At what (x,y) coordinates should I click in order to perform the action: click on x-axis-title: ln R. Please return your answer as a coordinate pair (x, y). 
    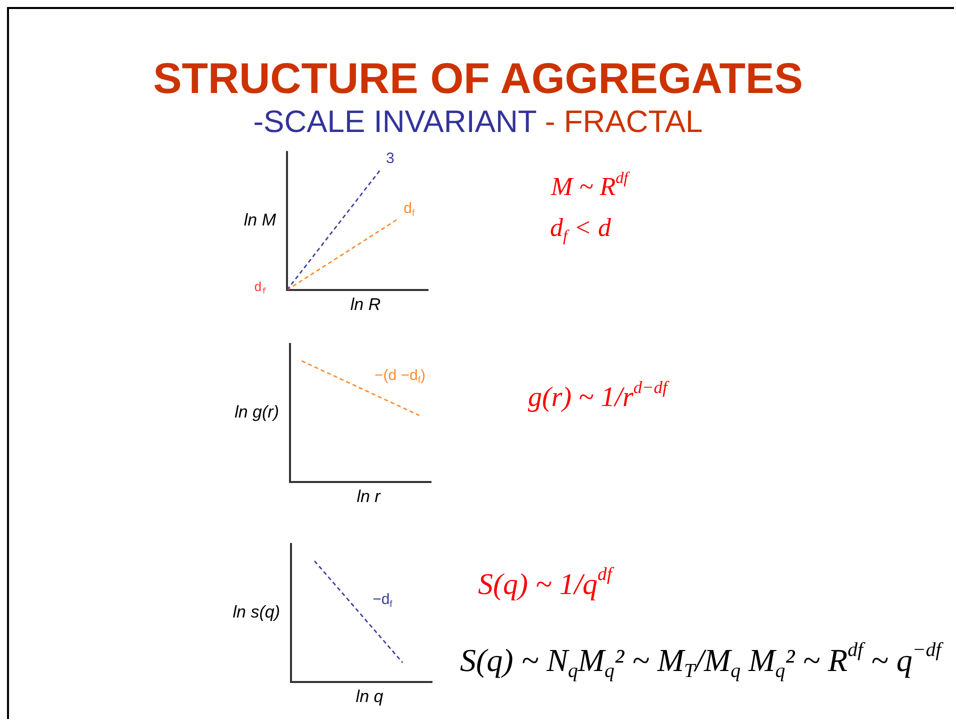
    Looking at the image, I should click on (365, 304).